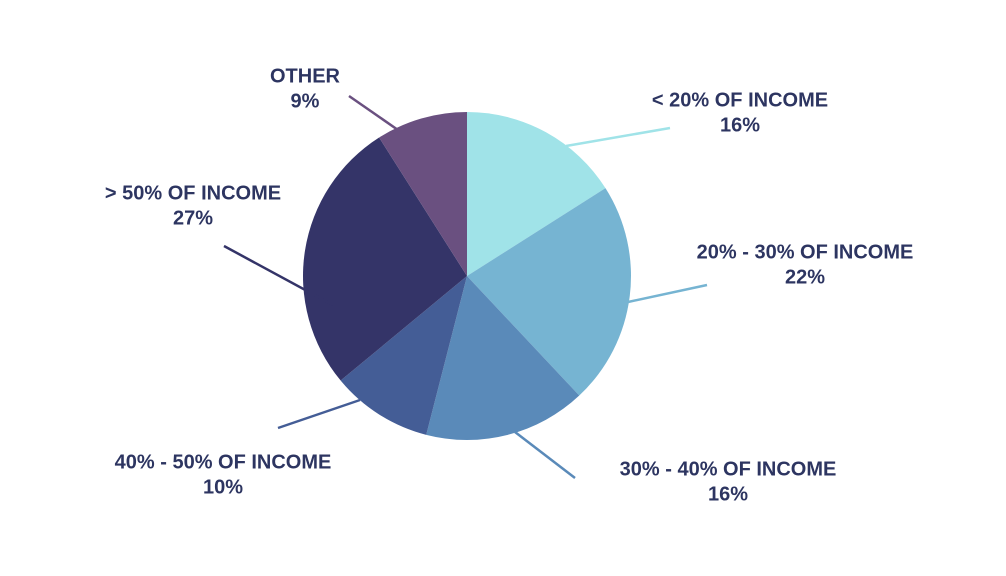 Image resolution: width=1006 pixels, height=576 pixels. What do you see at coordinates (805, 277) in the screenshot?
I see `value-label: 22%` at bounding box center [805, 277].